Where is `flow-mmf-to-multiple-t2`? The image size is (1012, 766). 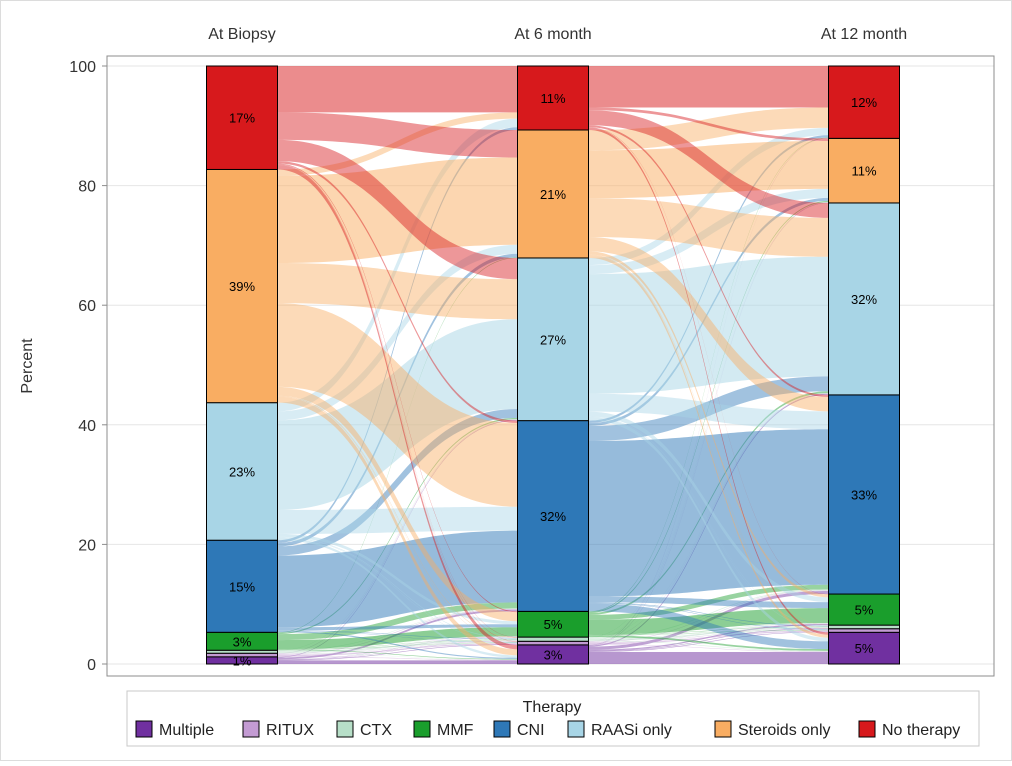 flow-mmf-to-multiple-t2 is located at coordinates (708, 643).